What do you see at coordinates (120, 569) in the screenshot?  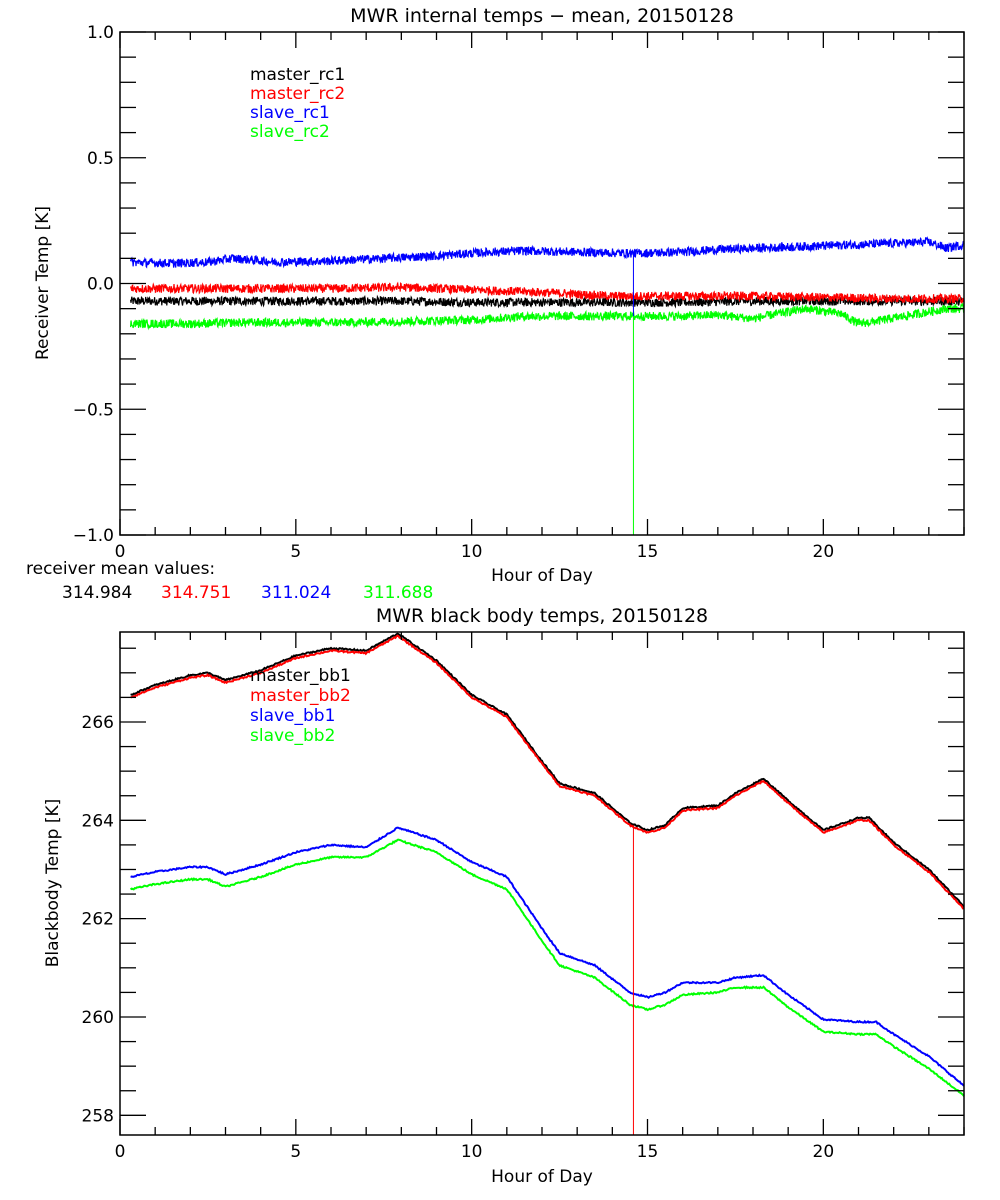 I see `receiver-mean-label: receiver mean values:` at bounding box center [120, 569].